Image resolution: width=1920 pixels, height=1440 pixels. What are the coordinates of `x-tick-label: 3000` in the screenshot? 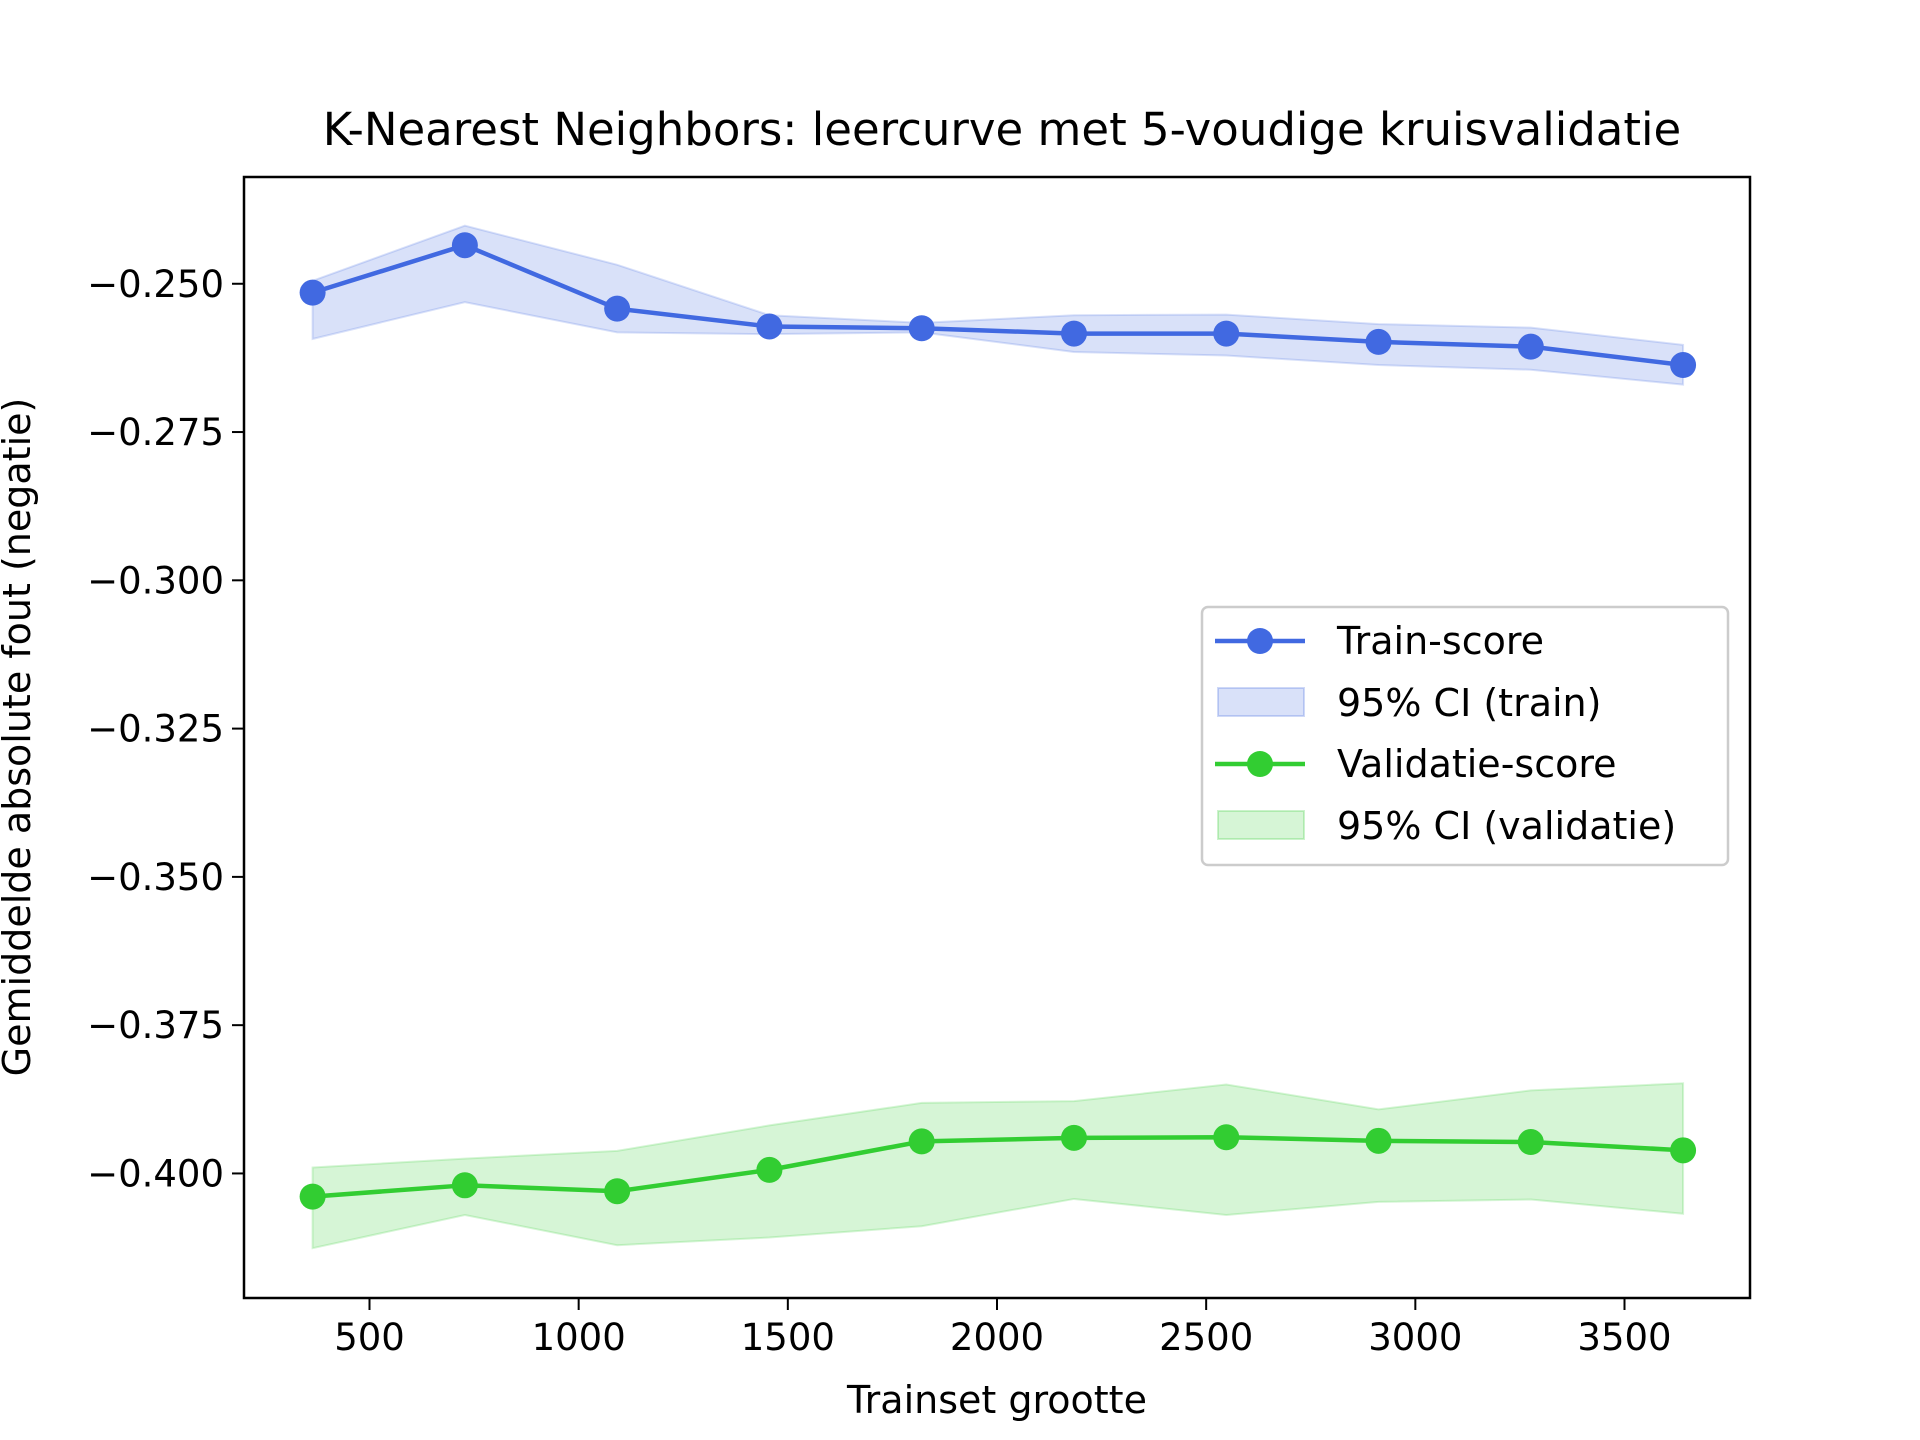 It's located at (1415, 1337).